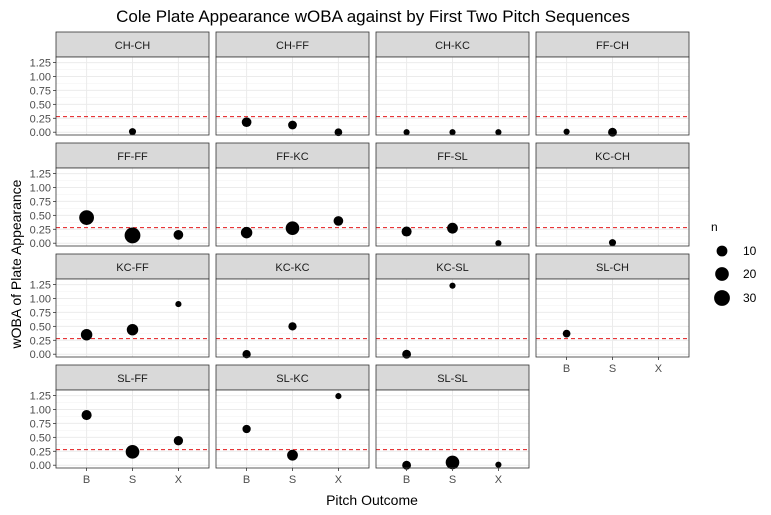  What do you see at coordinates (714, 227) in the screenshot?
I see `legend-title: n` at bounding box center [714, 227].